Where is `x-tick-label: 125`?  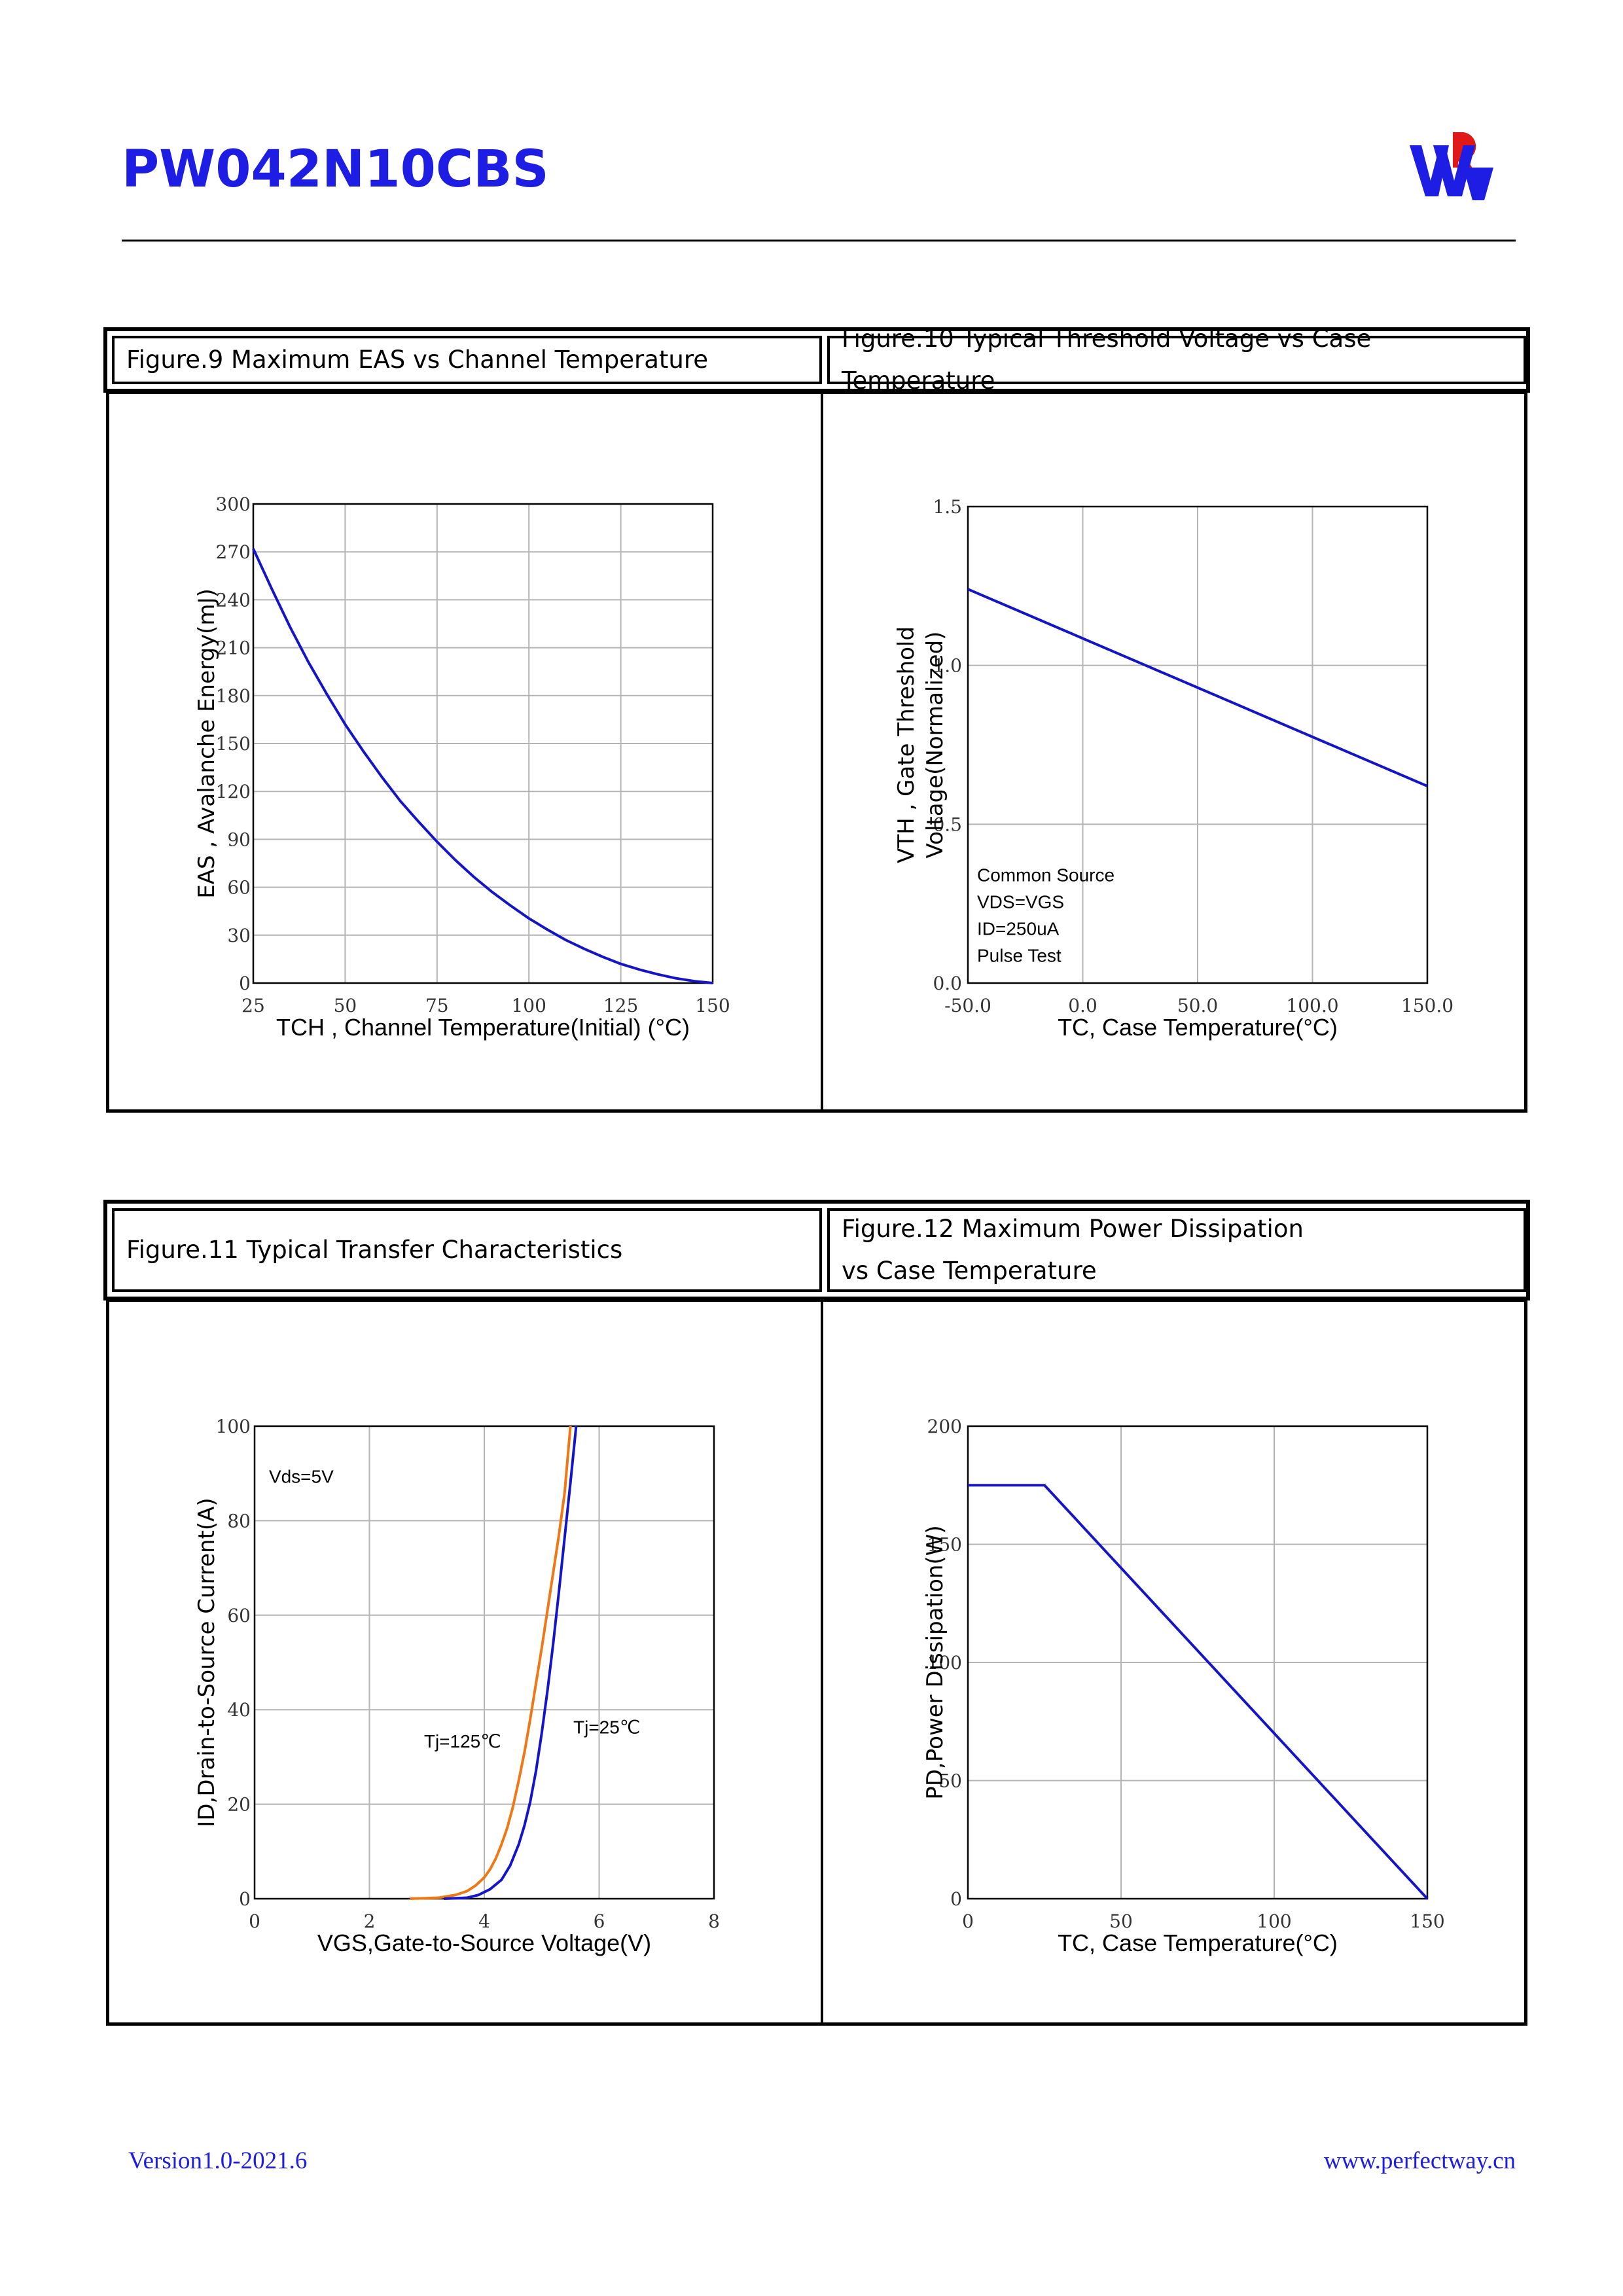 x-tick-label: 125 is located at coordinates (620, 1006).